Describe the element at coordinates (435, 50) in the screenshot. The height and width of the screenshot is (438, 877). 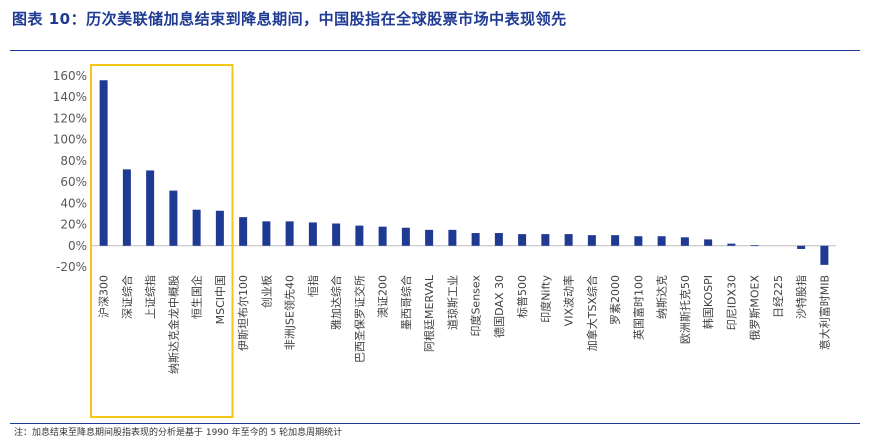
I see `title-divider` at that location.